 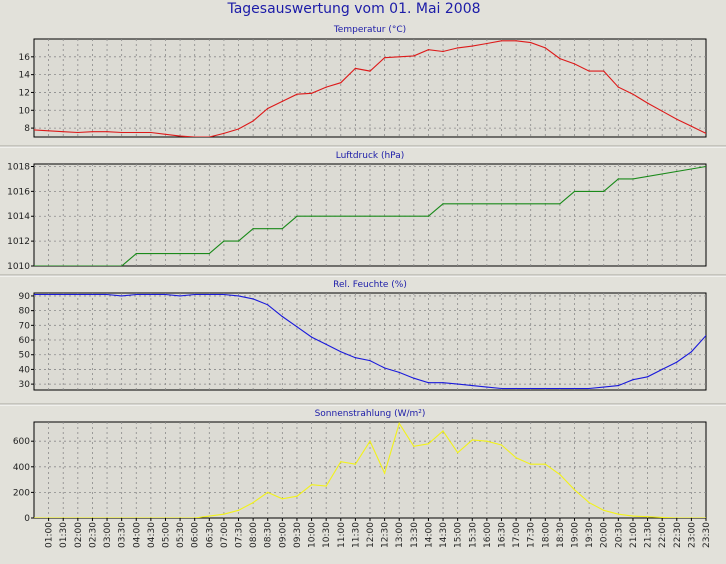 What do you see at coordinates (25, 58) in the screenshot?
I see `y-tick-label: 16` at bounding box center [25, 58].